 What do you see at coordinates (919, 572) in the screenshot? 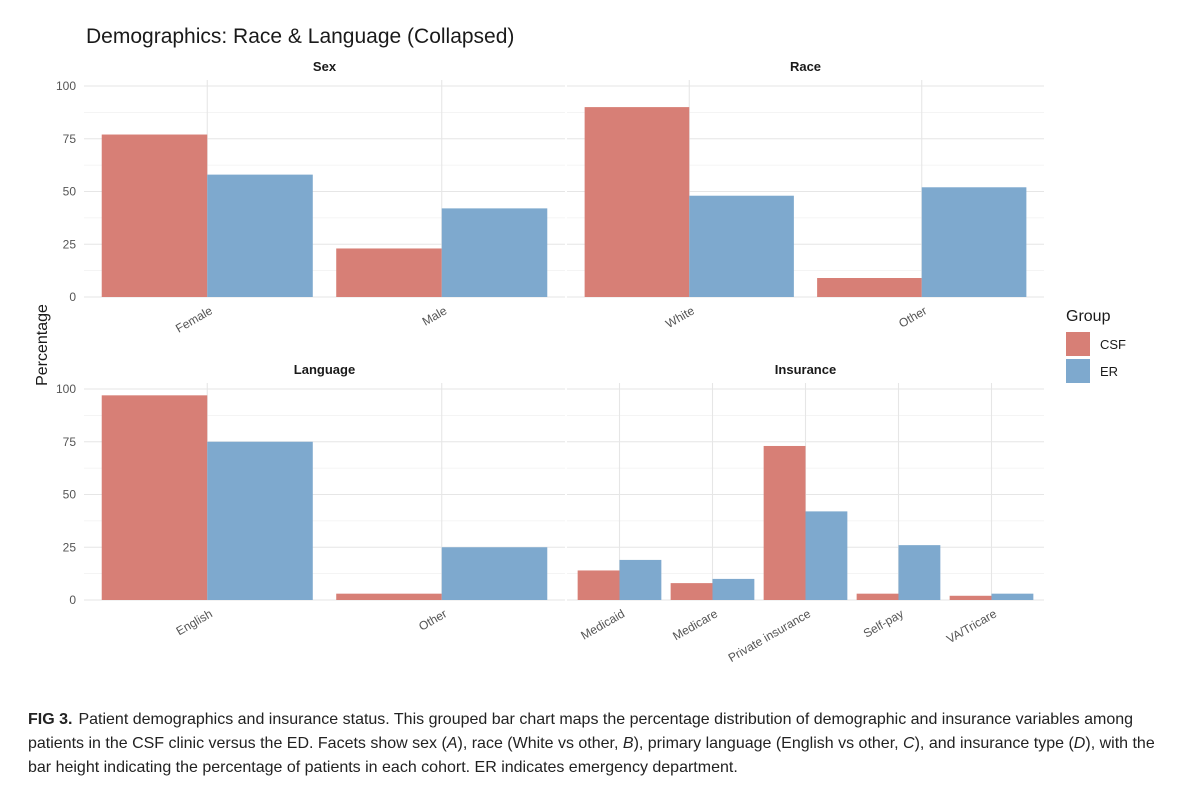
I see `bar-er-self-pay` at bounding box center [919, 572].